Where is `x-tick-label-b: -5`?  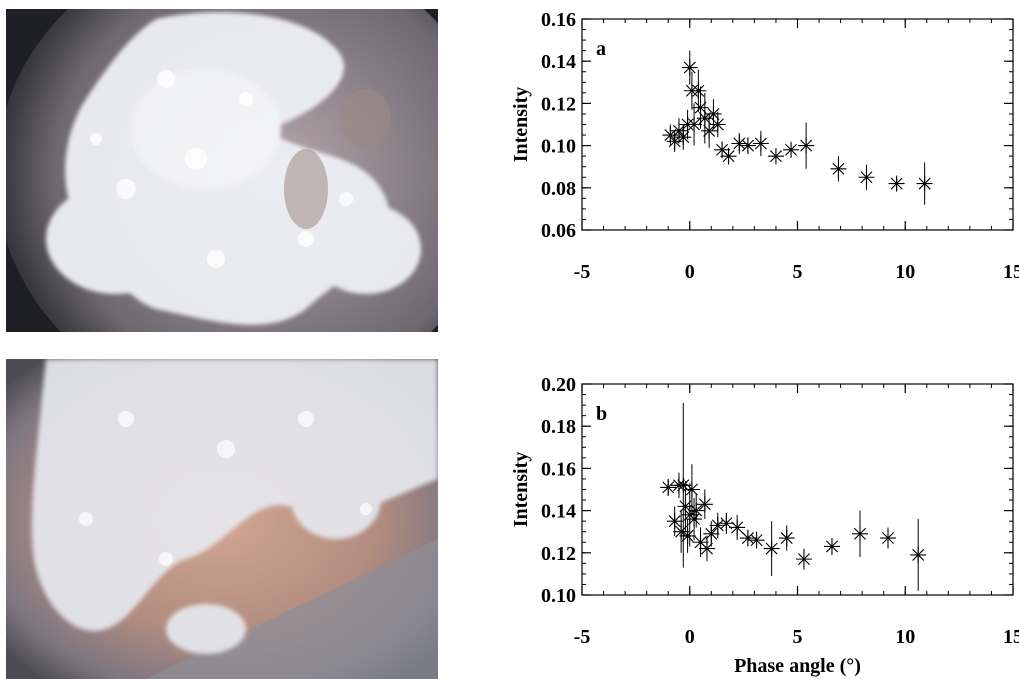
x-tick-label-b: -5 is located at coordinates (582, 637).